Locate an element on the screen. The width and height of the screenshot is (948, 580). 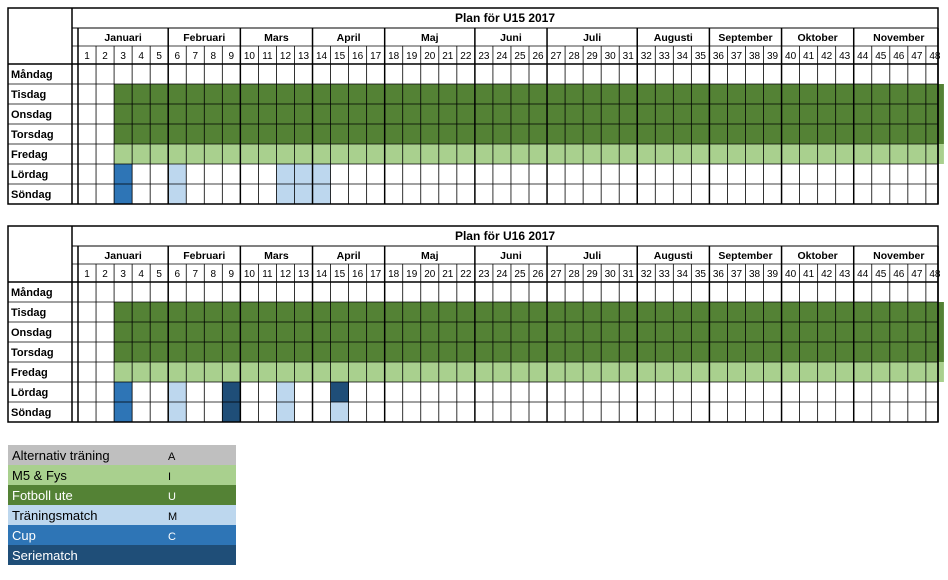
week-number: 36 is located at coordinates (719, 56).